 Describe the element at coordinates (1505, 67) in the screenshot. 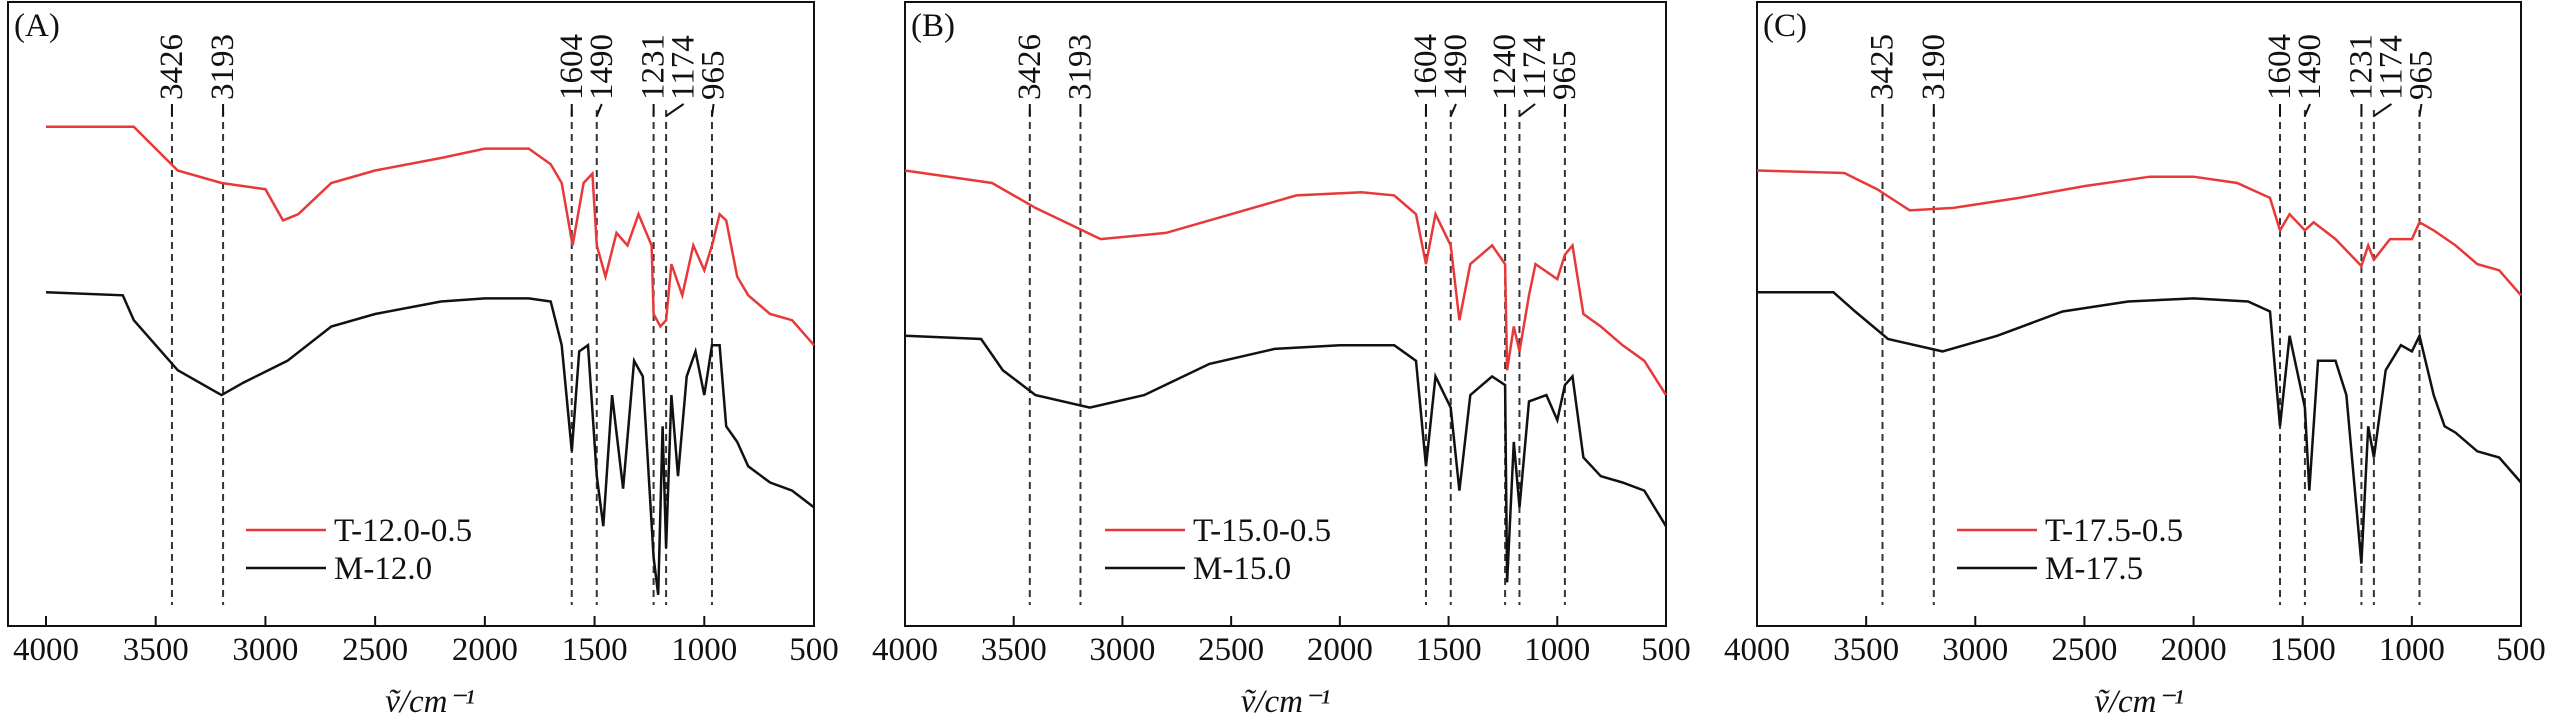

I see `peak-label: 1240` at that location.